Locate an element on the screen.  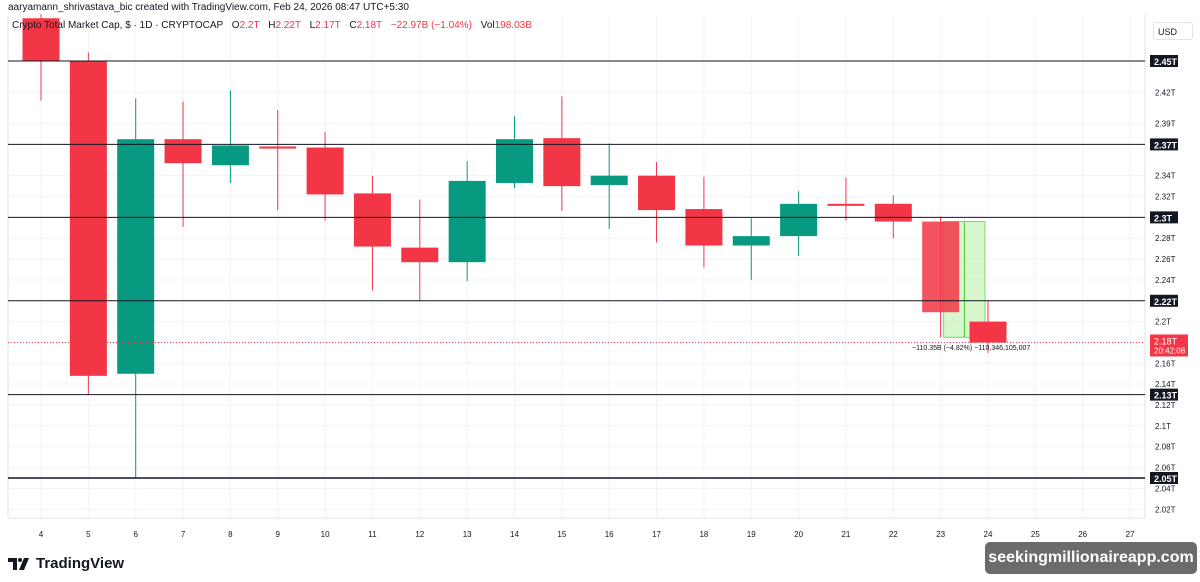
time-axis-label: 23 is located at coordinates (940, 534).